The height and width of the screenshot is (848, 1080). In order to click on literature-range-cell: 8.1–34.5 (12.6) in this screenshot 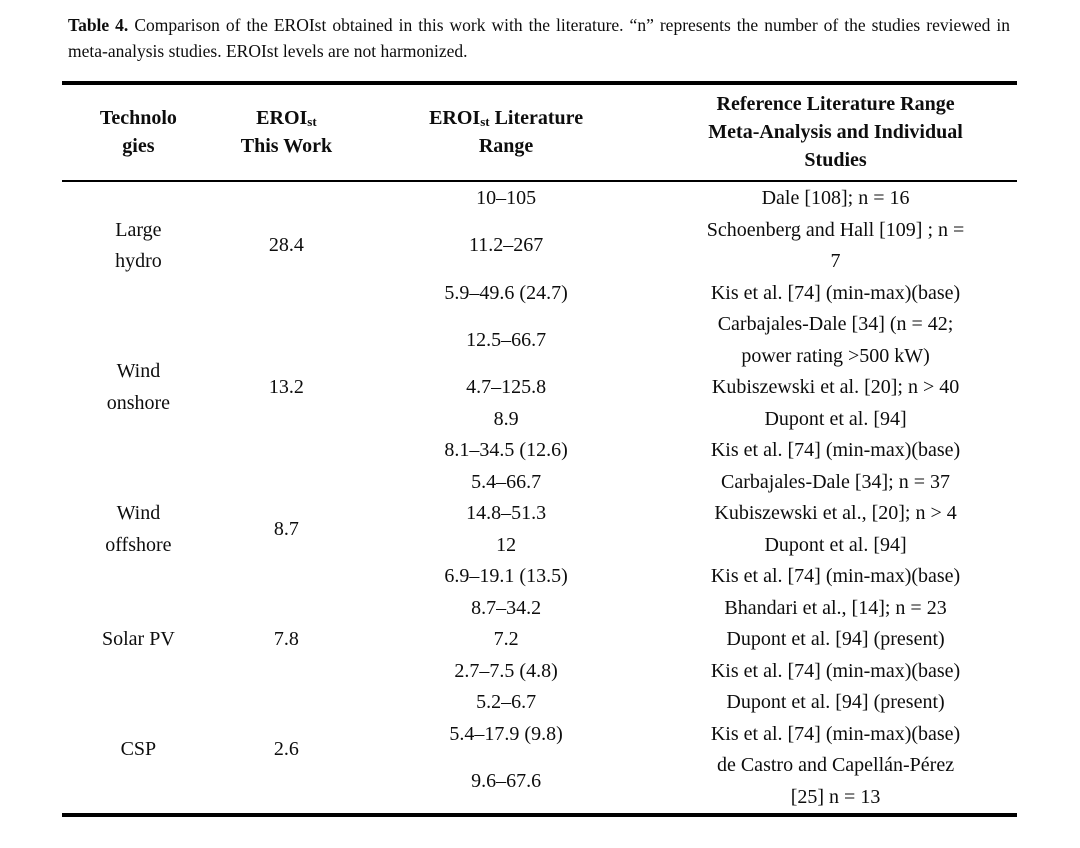, I will do `click(506, 450)`.